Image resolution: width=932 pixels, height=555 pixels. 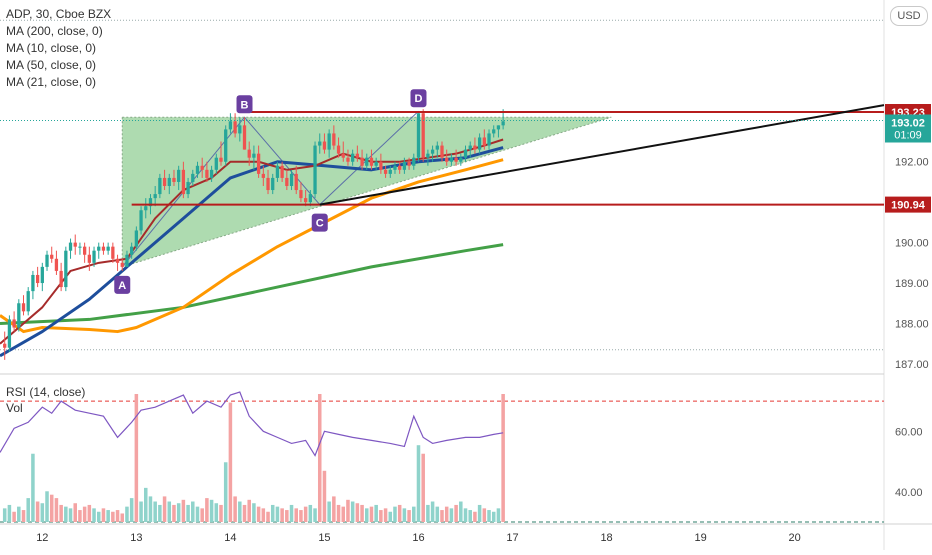 I want to click on pattern-point-label: A, so click(x=122, y=286).